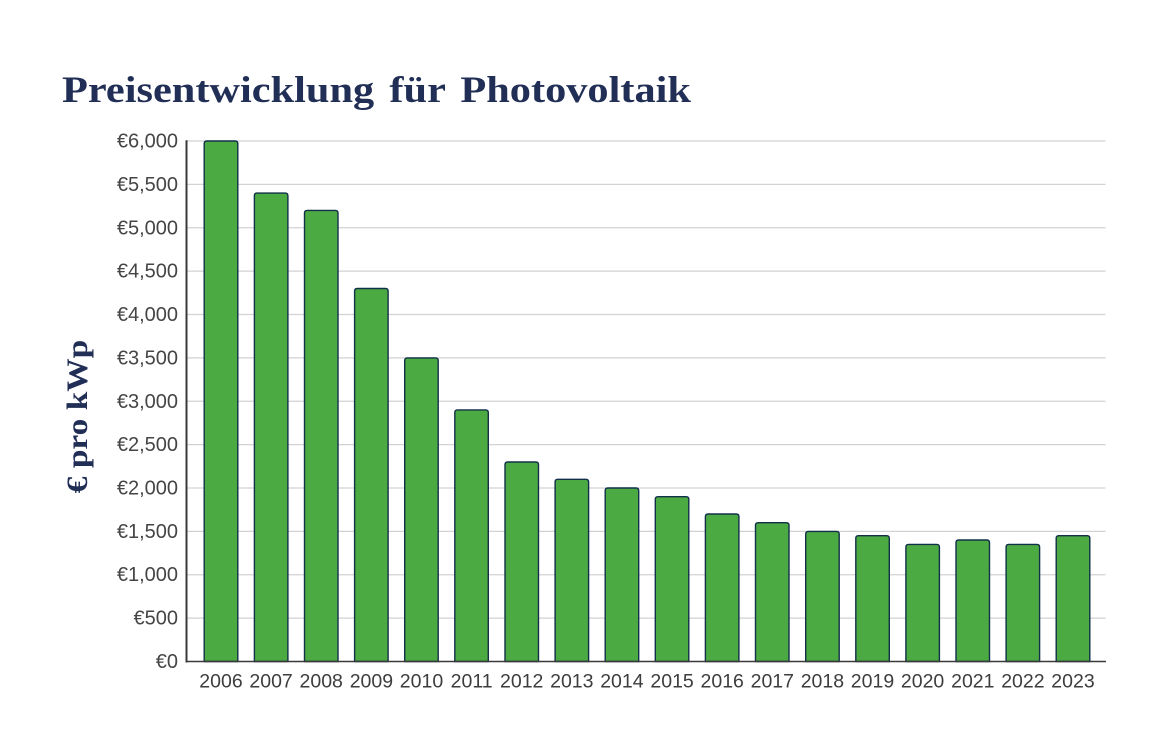  I want to click on svg-text: 2020, so click(923, 682).